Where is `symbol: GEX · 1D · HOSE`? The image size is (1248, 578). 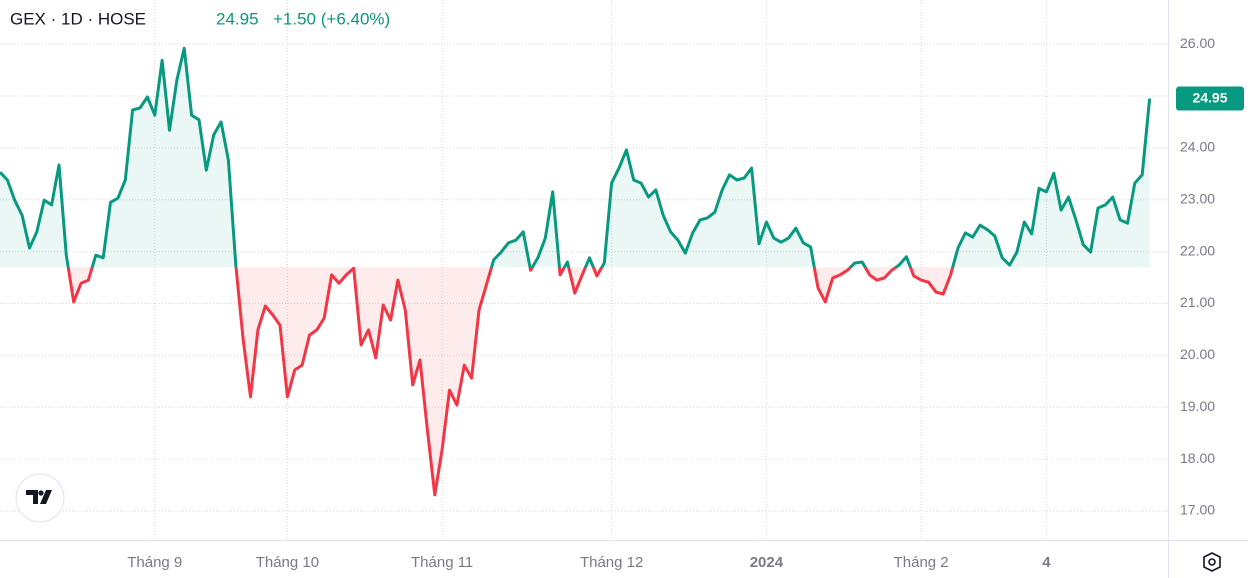 symbol: GEX · 1D · HOSE is located at coordinates (78, 18).